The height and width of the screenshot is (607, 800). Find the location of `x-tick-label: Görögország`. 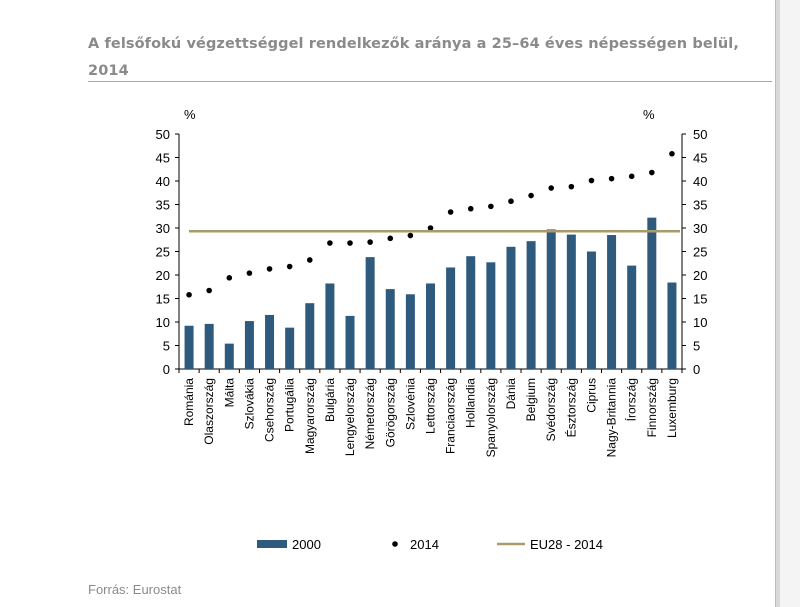

x-tick-label: Görögország is located at coordinates (390, 412).